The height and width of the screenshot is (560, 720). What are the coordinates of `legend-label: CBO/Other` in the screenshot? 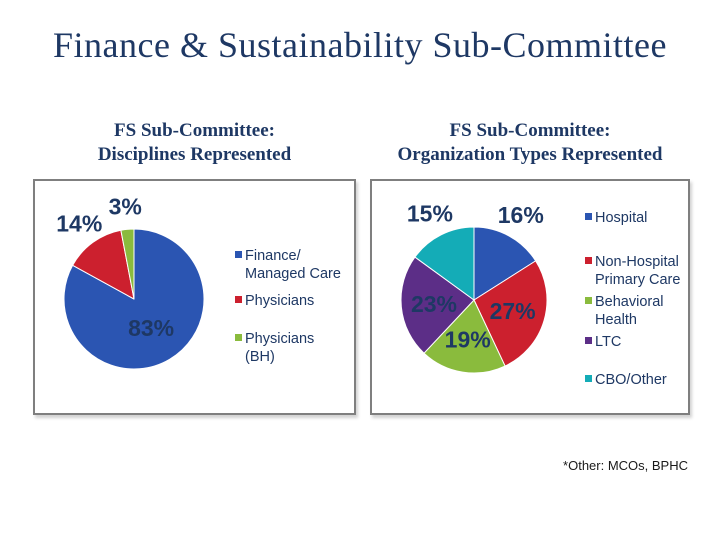 It's located at (631, 380).